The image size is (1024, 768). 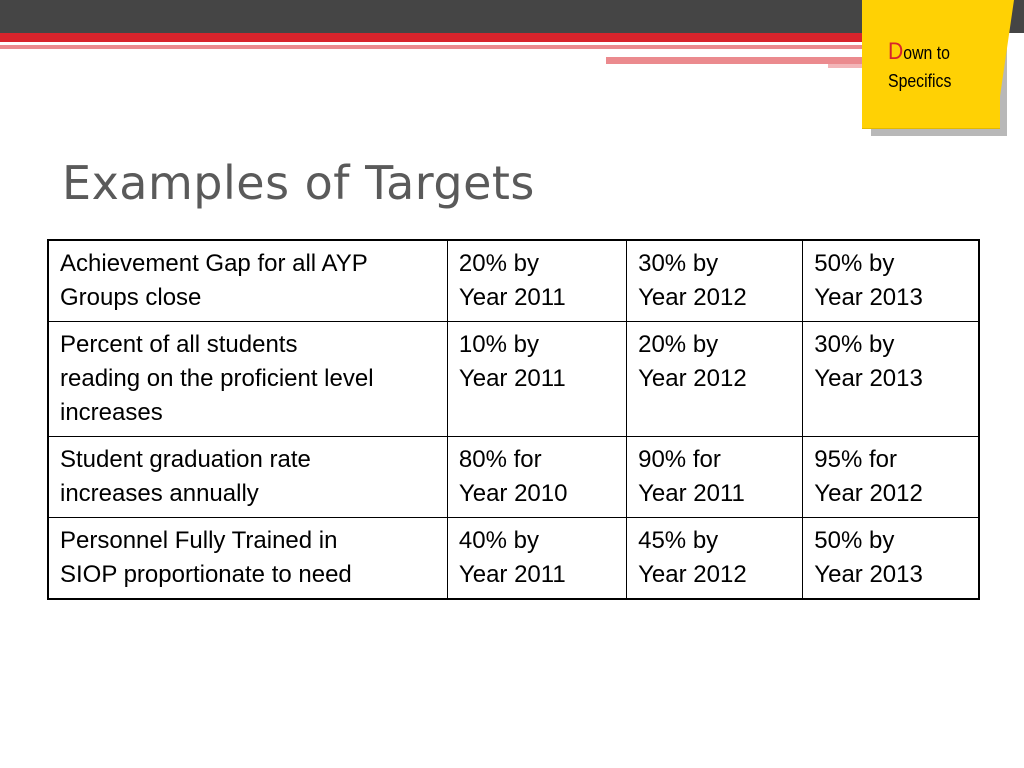 I want to click on goal-line: increases, so click(x=111, y=412).